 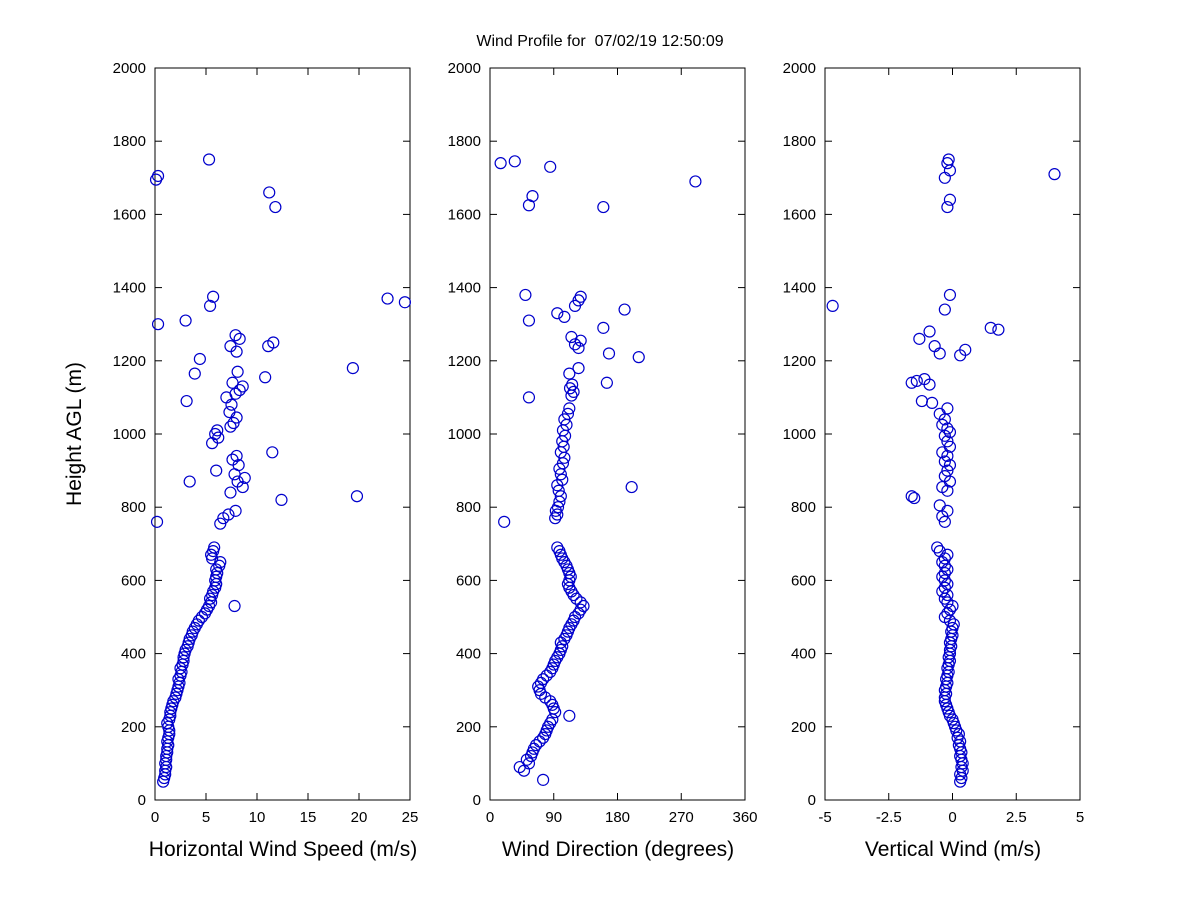 What do you see at coordinates (464, 361) in the screenshot?
I see `y-tick-label: 1200` at bounding box center [464, 361].